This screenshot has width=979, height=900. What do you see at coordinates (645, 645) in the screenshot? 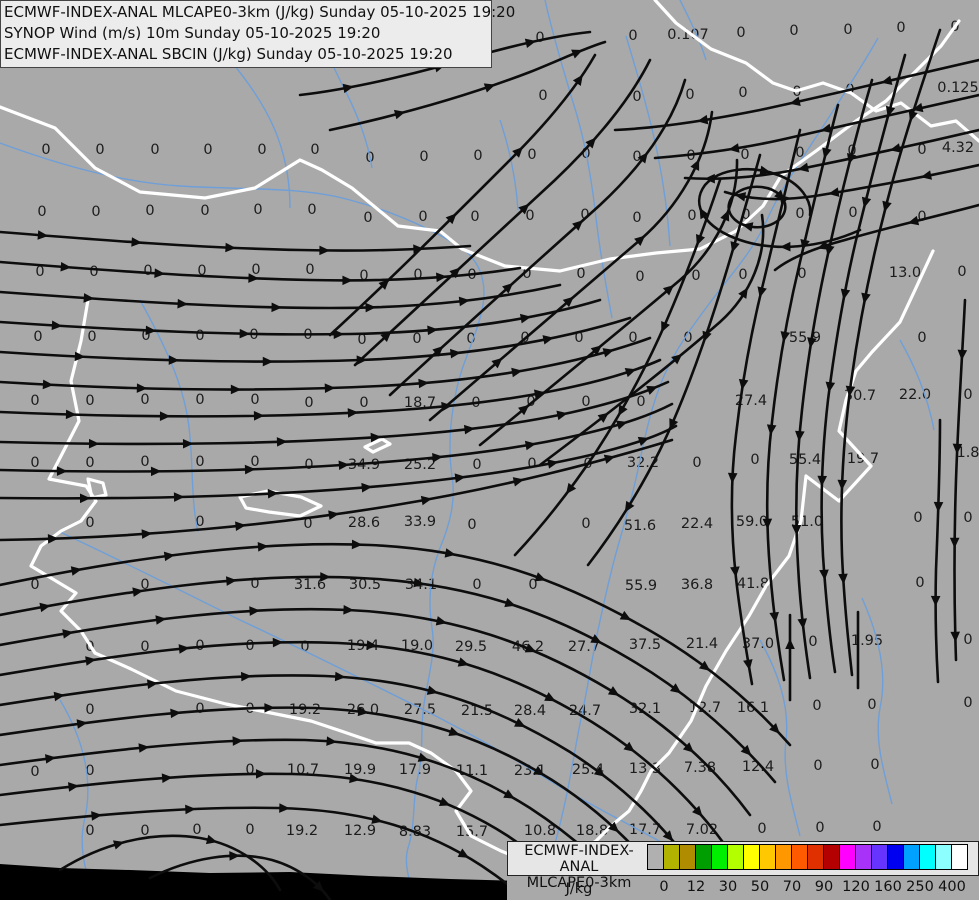
I see `station-value: 37.5` at bounding box center [645, 645].